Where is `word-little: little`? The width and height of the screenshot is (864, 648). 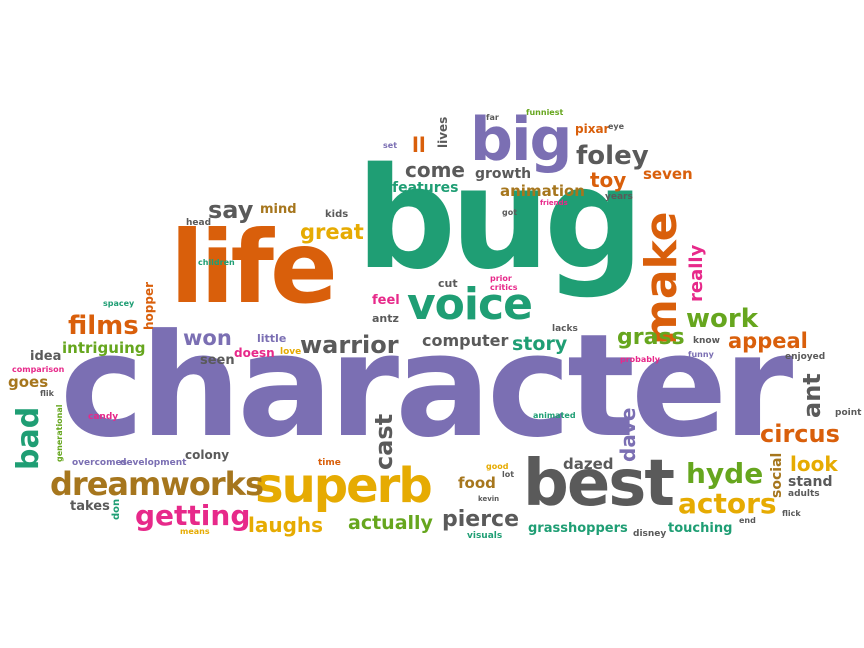 word-little: little is located at coordinates (272, 338).